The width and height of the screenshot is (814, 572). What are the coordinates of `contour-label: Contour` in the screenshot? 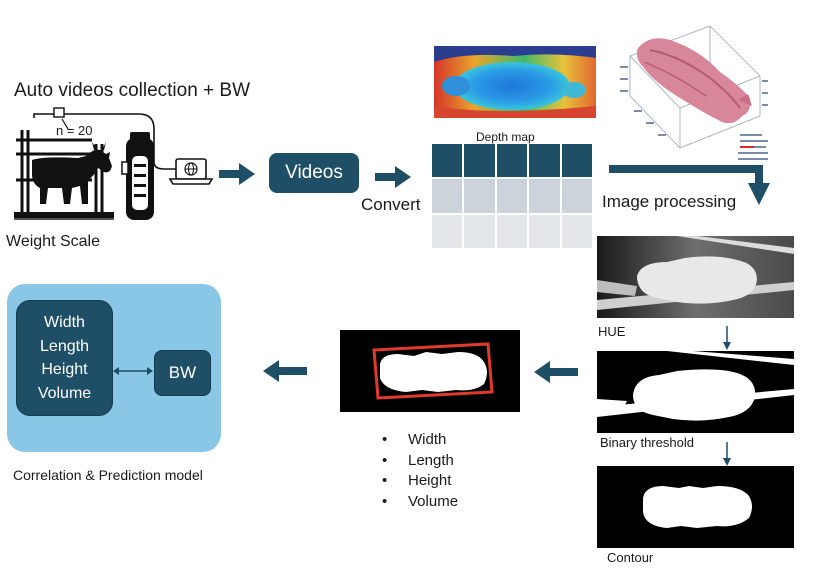 It's located at (630, 557).